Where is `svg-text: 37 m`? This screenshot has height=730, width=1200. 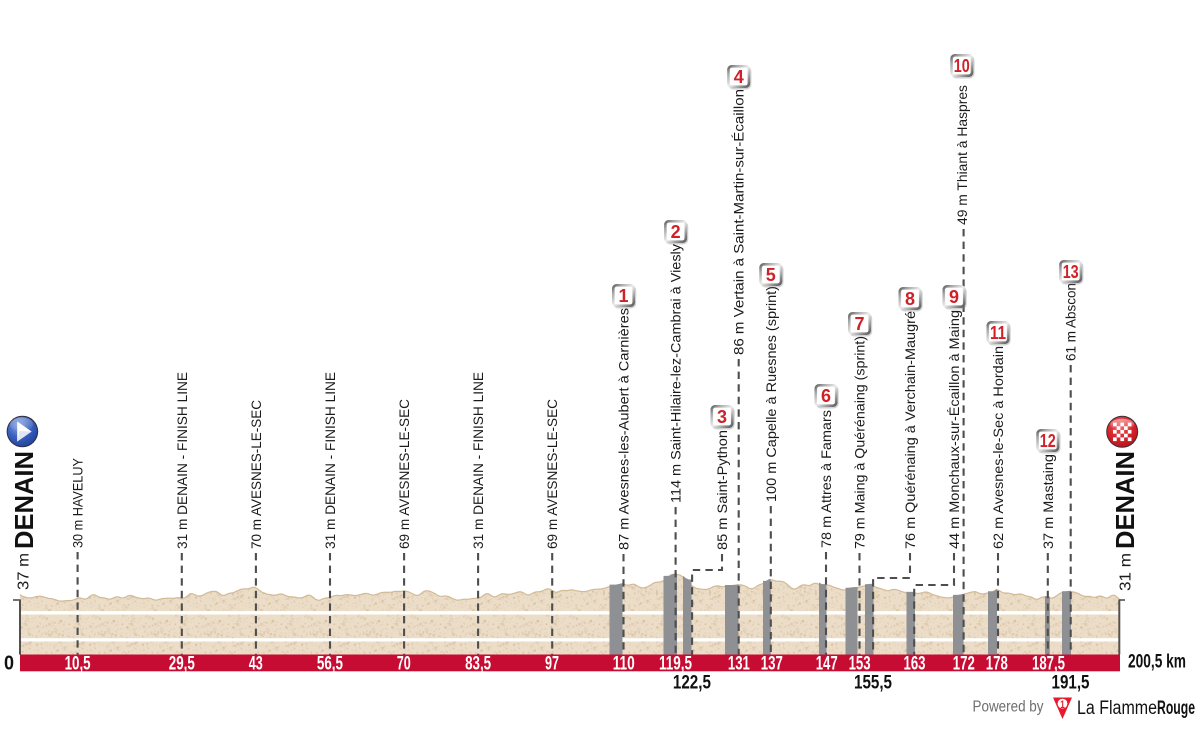
svg-text: 37 m is located at coordinates (24, 571).